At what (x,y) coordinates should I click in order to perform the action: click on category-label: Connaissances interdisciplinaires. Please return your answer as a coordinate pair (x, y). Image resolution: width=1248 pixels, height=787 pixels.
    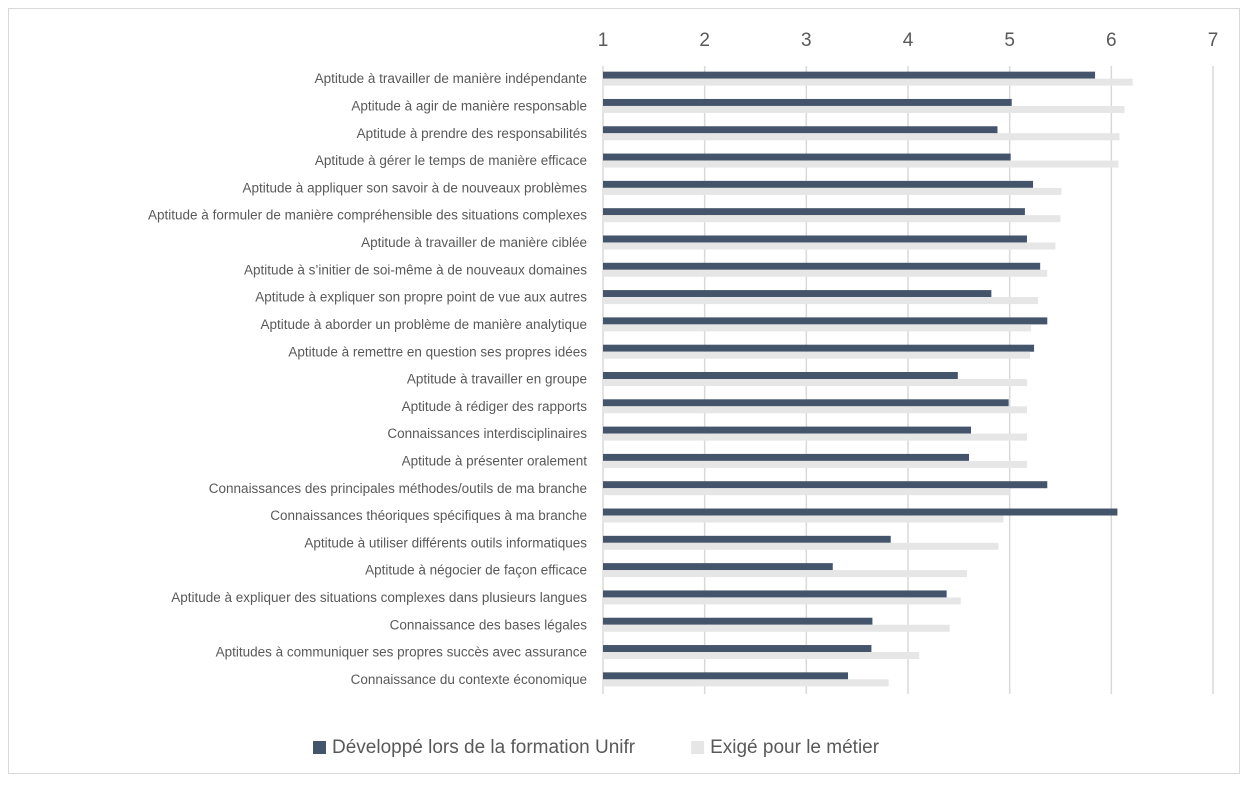
    Looking at the image, I should click on (487, 433).